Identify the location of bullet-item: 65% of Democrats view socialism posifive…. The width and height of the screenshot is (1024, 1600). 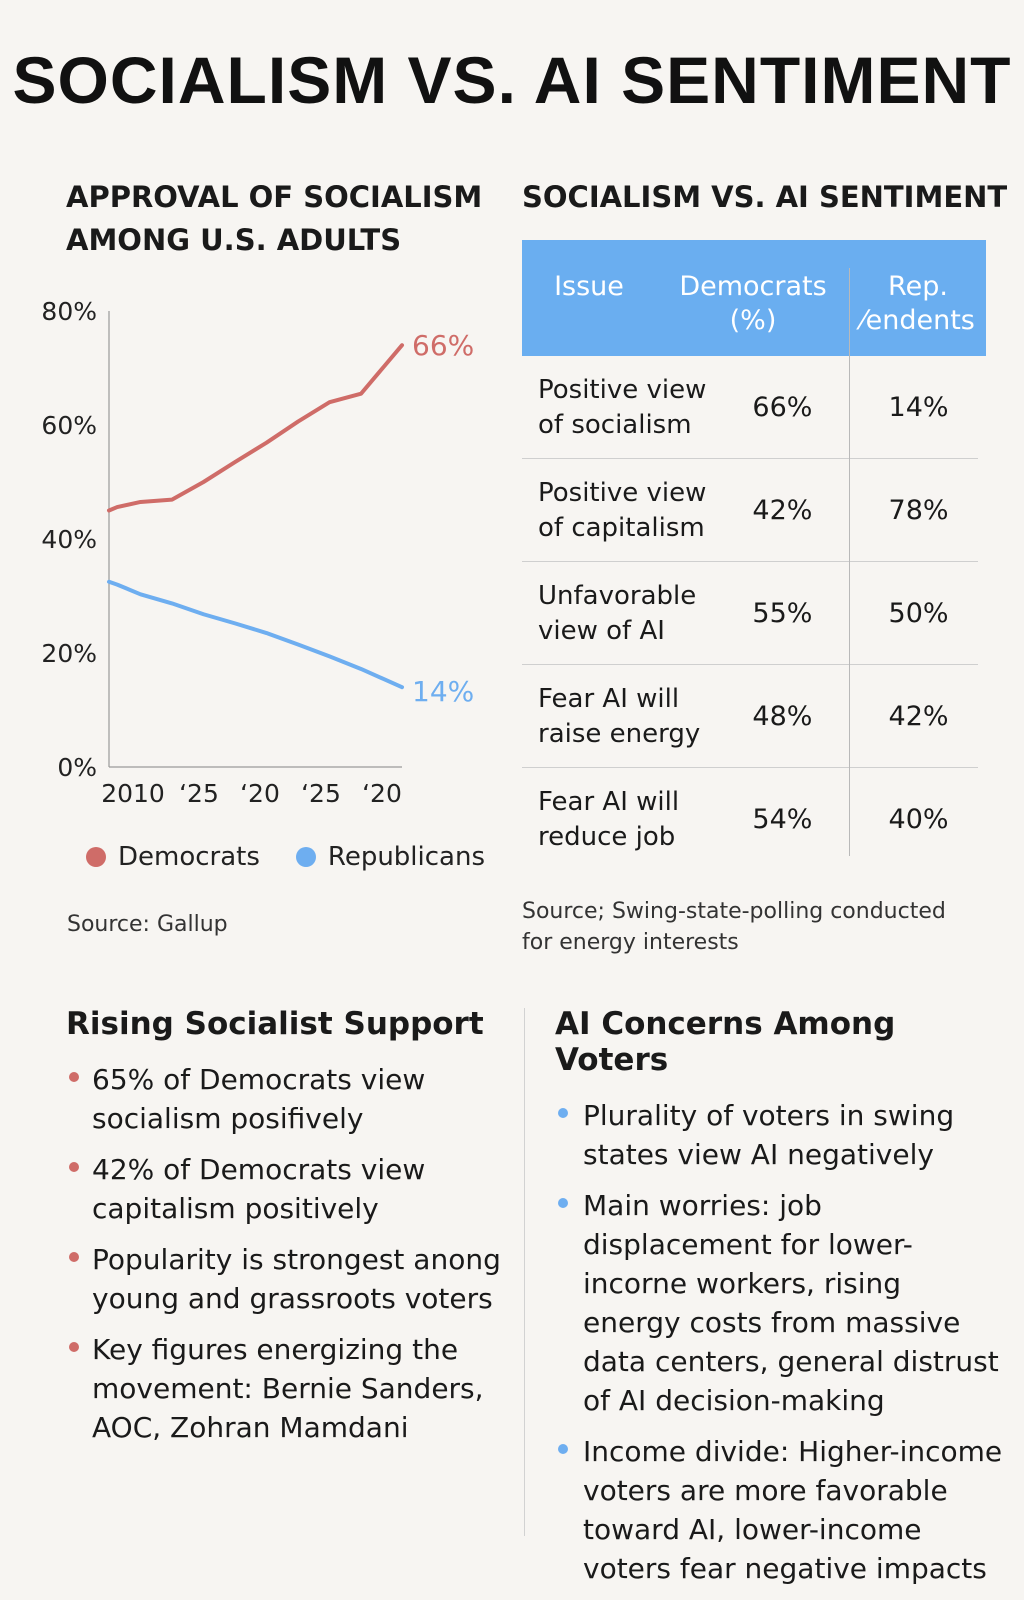
(286, 1099).